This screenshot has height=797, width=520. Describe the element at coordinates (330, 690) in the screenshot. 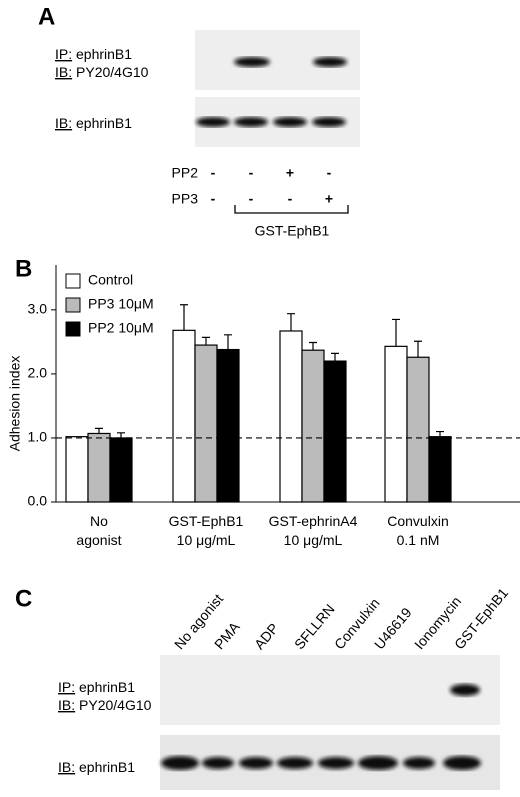

I see `blot` at that location.